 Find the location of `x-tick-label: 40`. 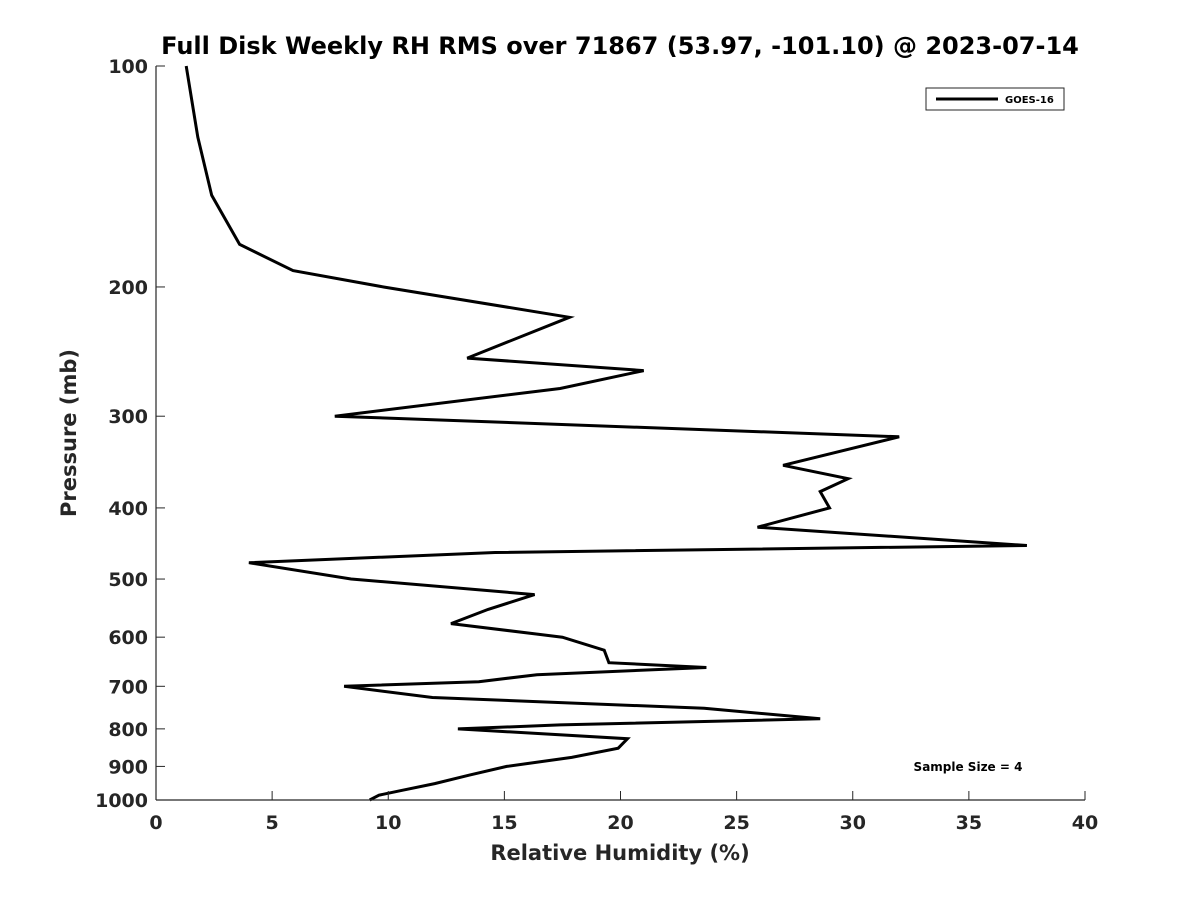

x-tick-label: 40 is located at coordinates (1085, 823).